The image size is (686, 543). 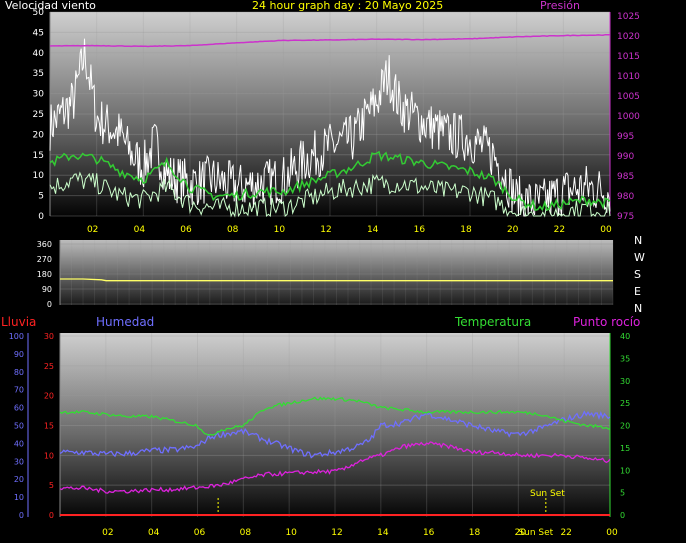 I want to click on humedad-y-tick: 10, so click(x=49, y=455).